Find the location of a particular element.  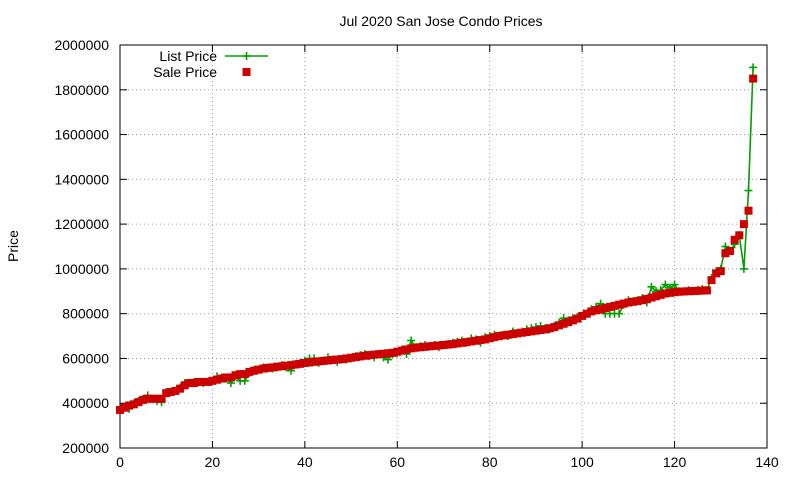

x-tick-label: 40 is located at coordinates (305, 462).